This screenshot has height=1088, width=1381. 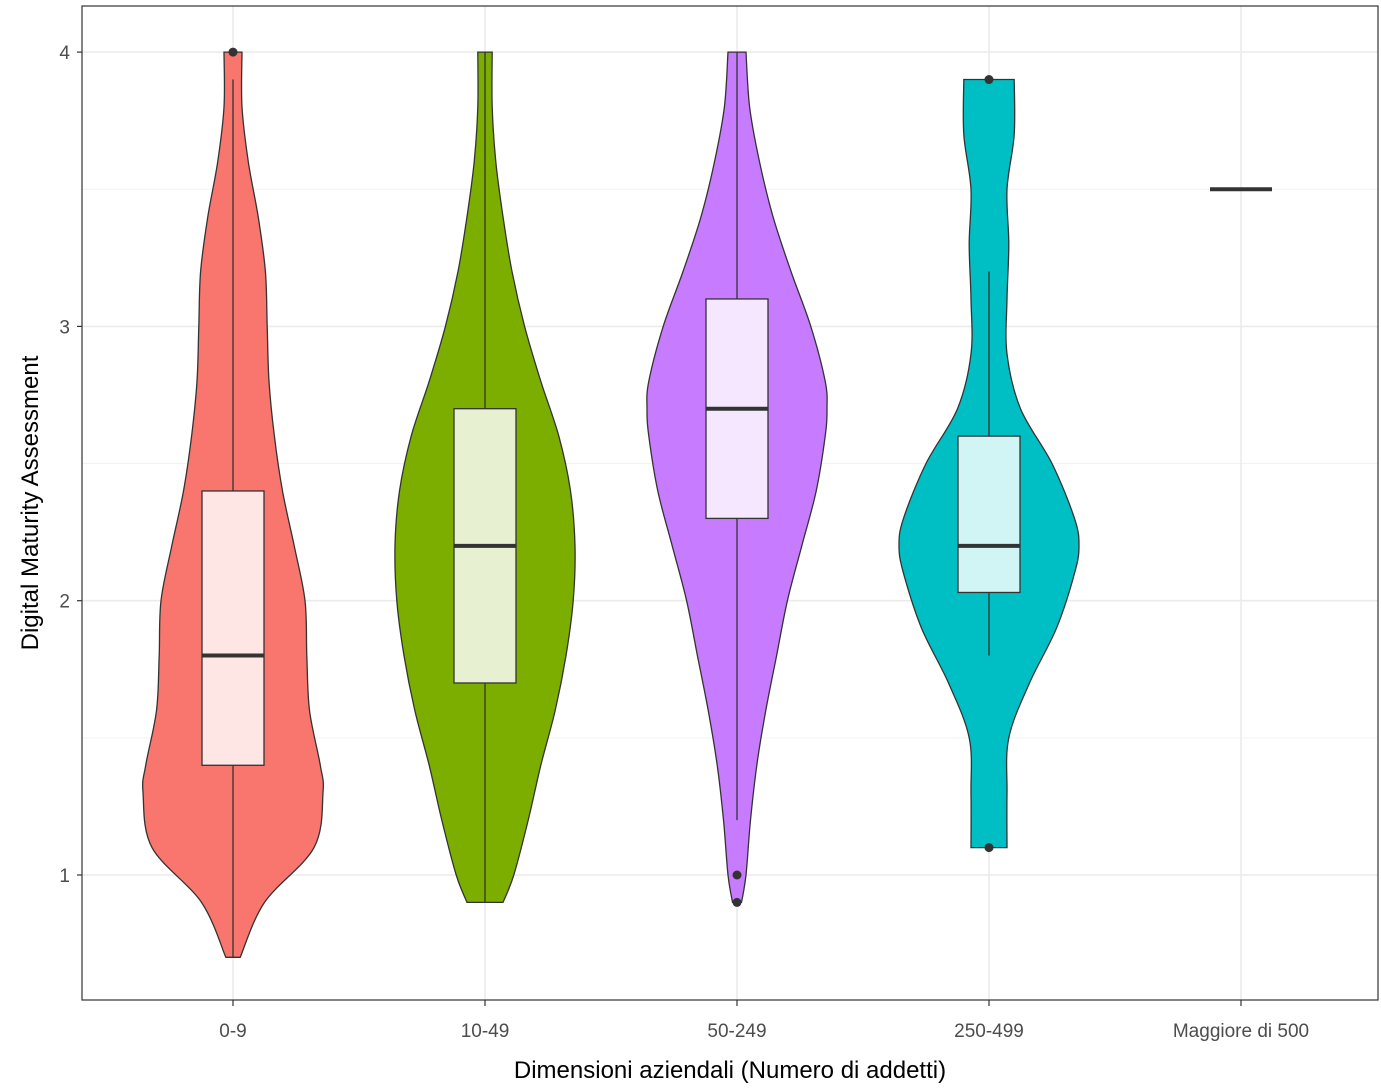 I want to click on x-axis-ticks: 0-9 10-49 50-249 250-499 Maggiore di 500, so click(x=764, y=1021).